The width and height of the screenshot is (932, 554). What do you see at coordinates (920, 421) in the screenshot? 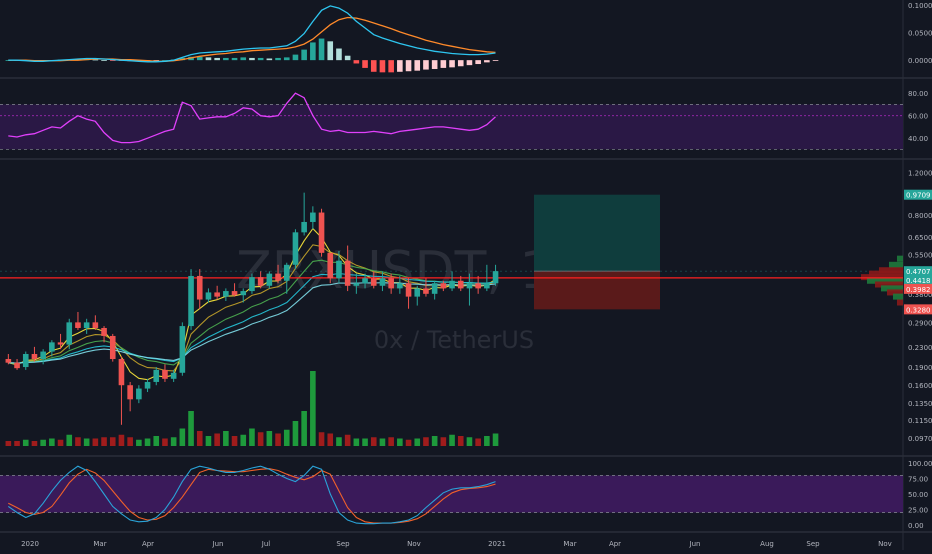
I see `price-axis-tick: 0.1150` at bounding box center [920, 421].